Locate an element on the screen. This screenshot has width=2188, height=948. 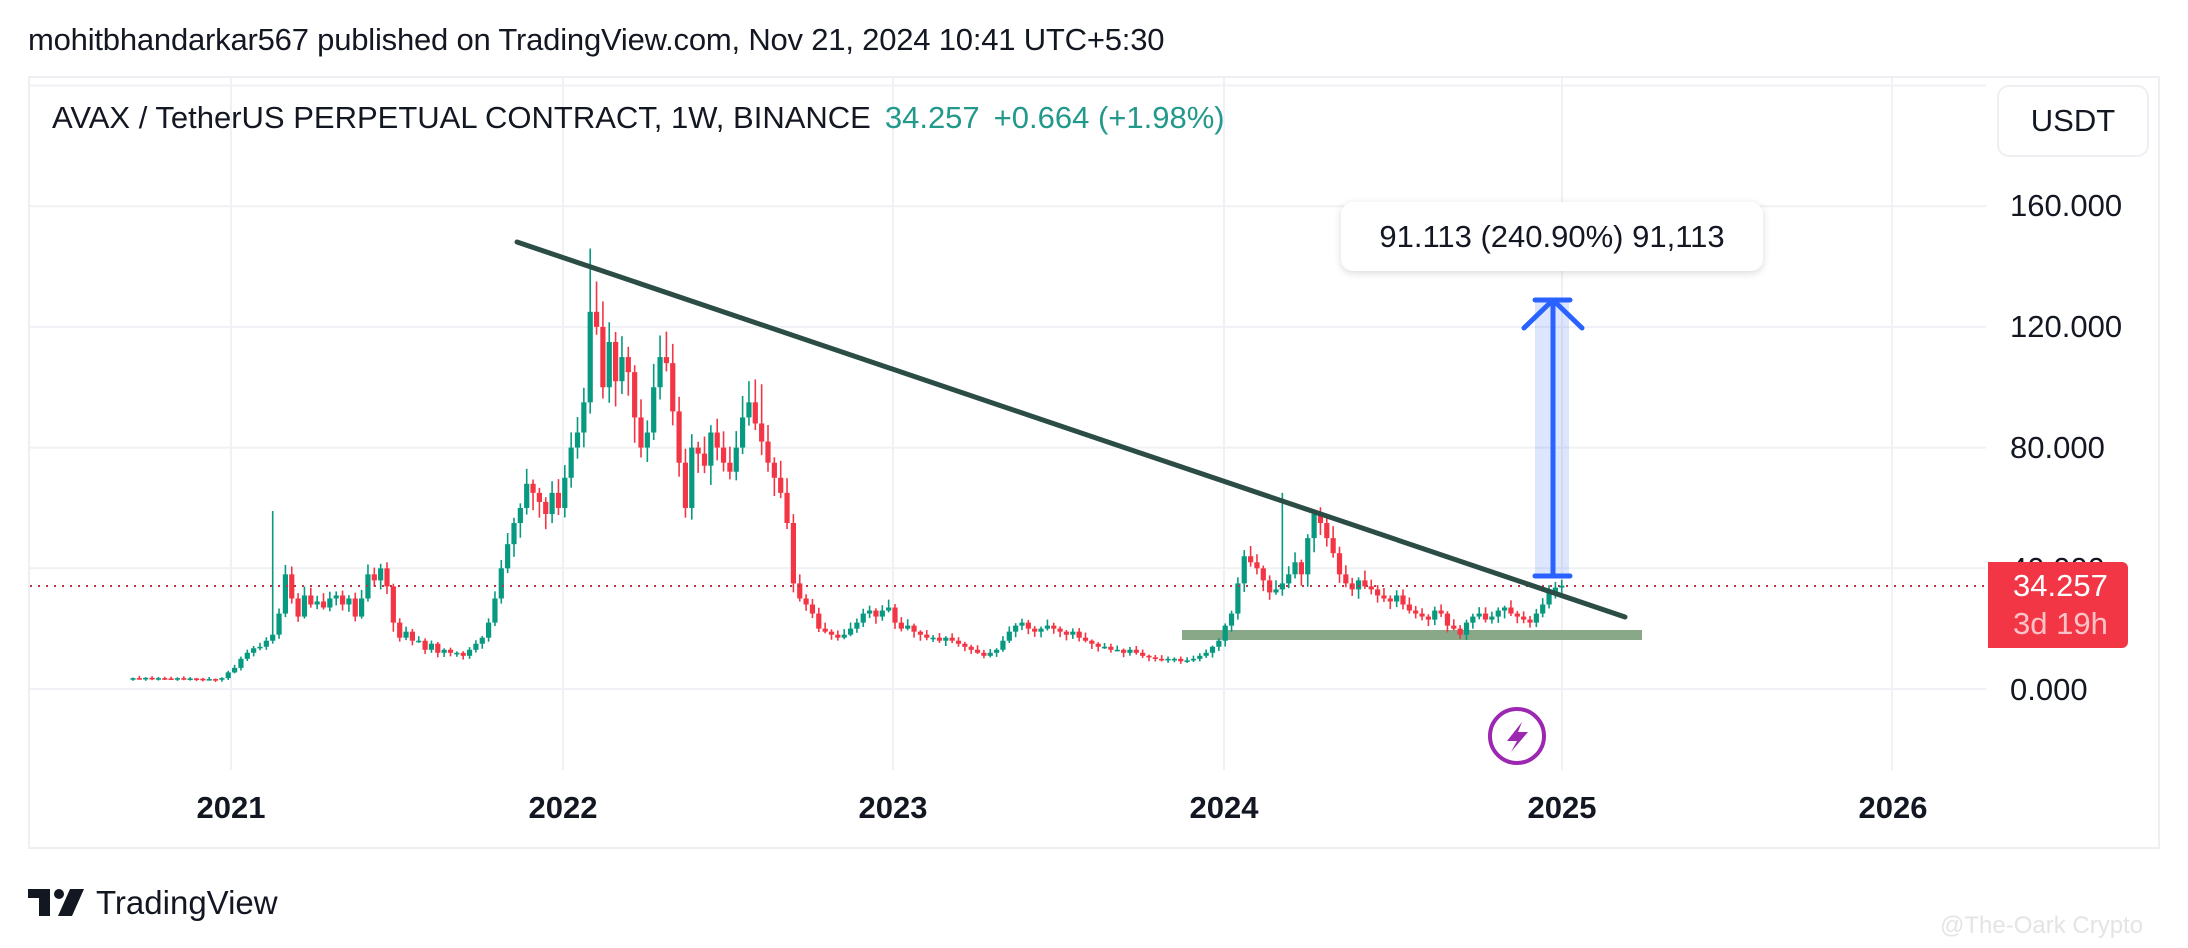
legend-change: +0.664 (+1.98%) is located at coordinates (1109, 117).